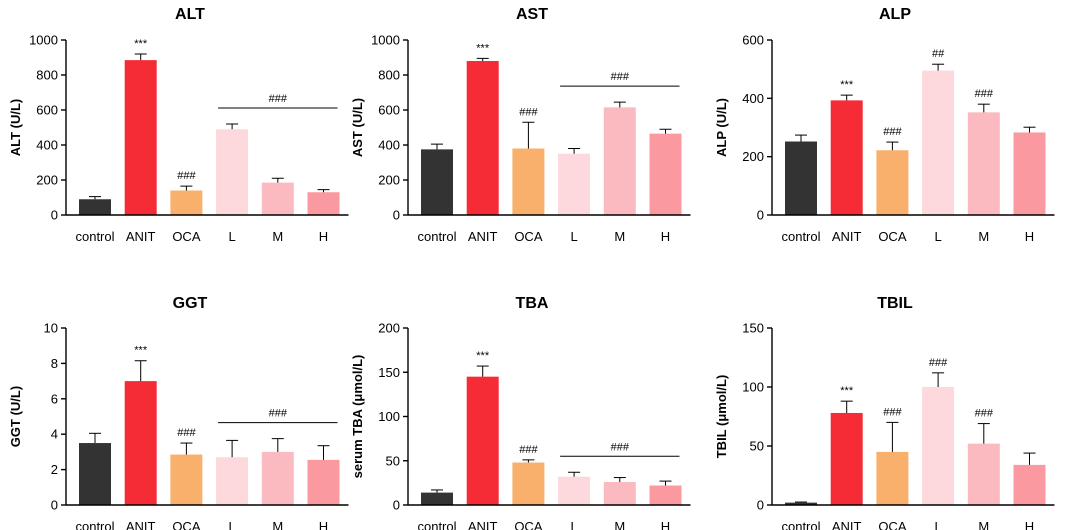 The width and height of the screenshot is (1065, 530). I want to click on y-tick-label: 2, so click(54, 469).